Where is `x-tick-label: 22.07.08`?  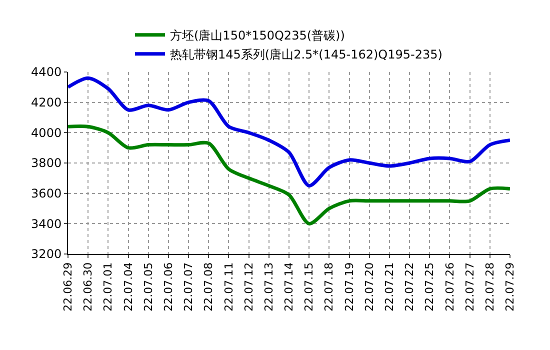 x-tick-label: 22.07.08 is located at coordinates (209, 287).